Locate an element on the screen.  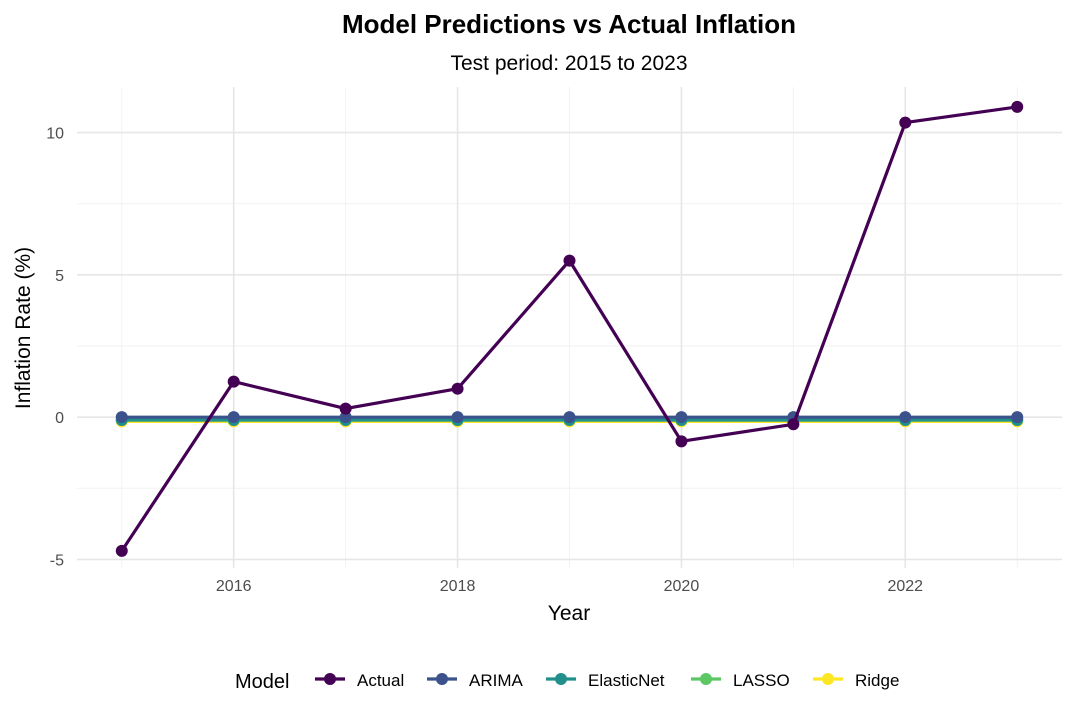
legend-label: Ridge is located at coordinates (877, 680).